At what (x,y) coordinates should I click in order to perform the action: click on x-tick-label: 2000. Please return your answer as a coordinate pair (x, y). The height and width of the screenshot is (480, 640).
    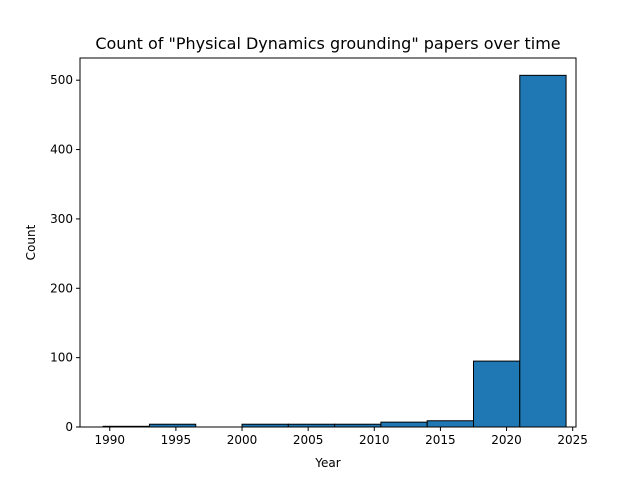
    Looking at the image, I should click on (242, 440).